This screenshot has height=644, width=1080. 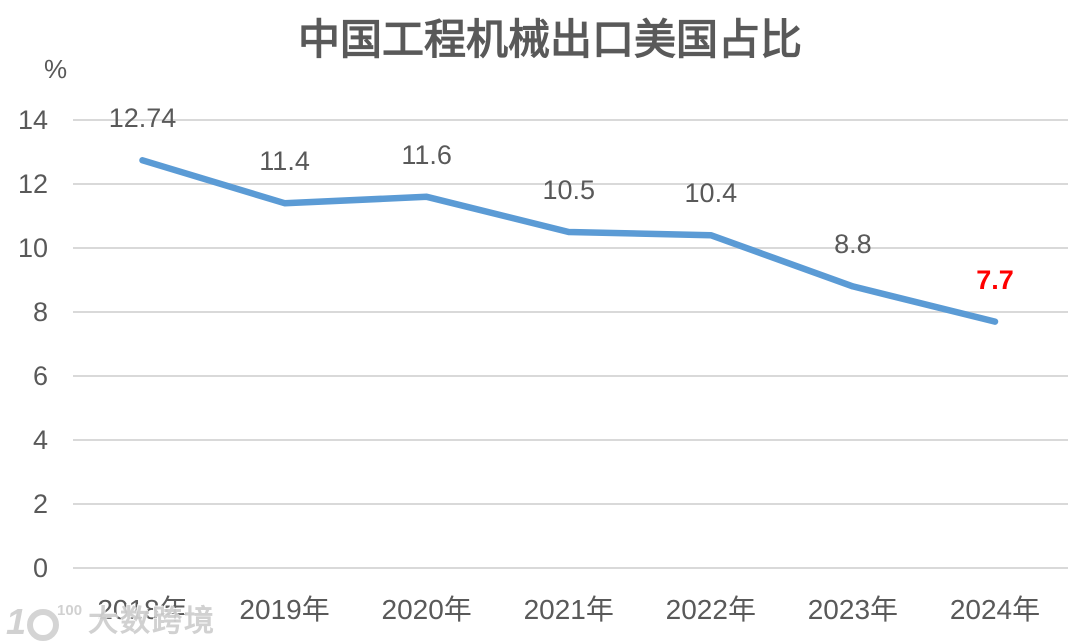 I want to click on x-axis-label: 2021年, so click(x=568, y=609).